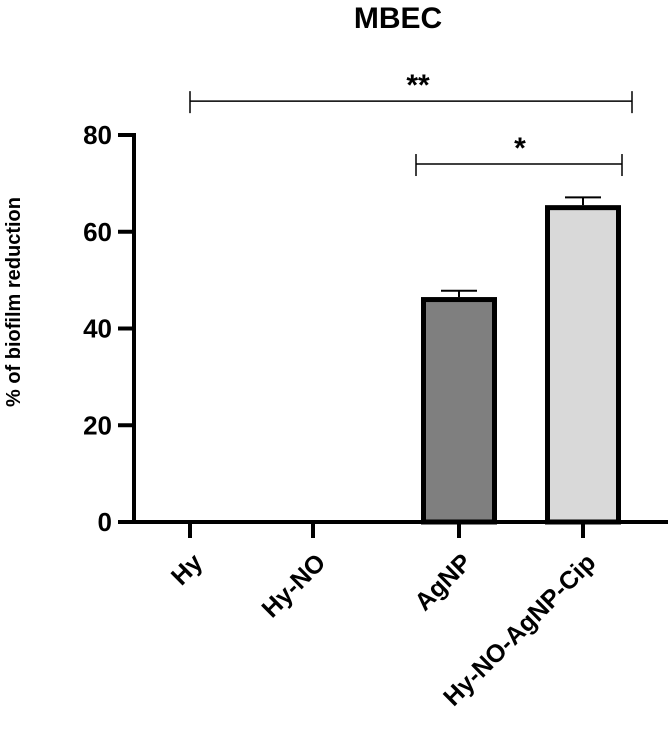 Image resolution: width=669 pixels, height=741 pixels. I want to click on y-tick-label-80: 80, so click(97, 135).